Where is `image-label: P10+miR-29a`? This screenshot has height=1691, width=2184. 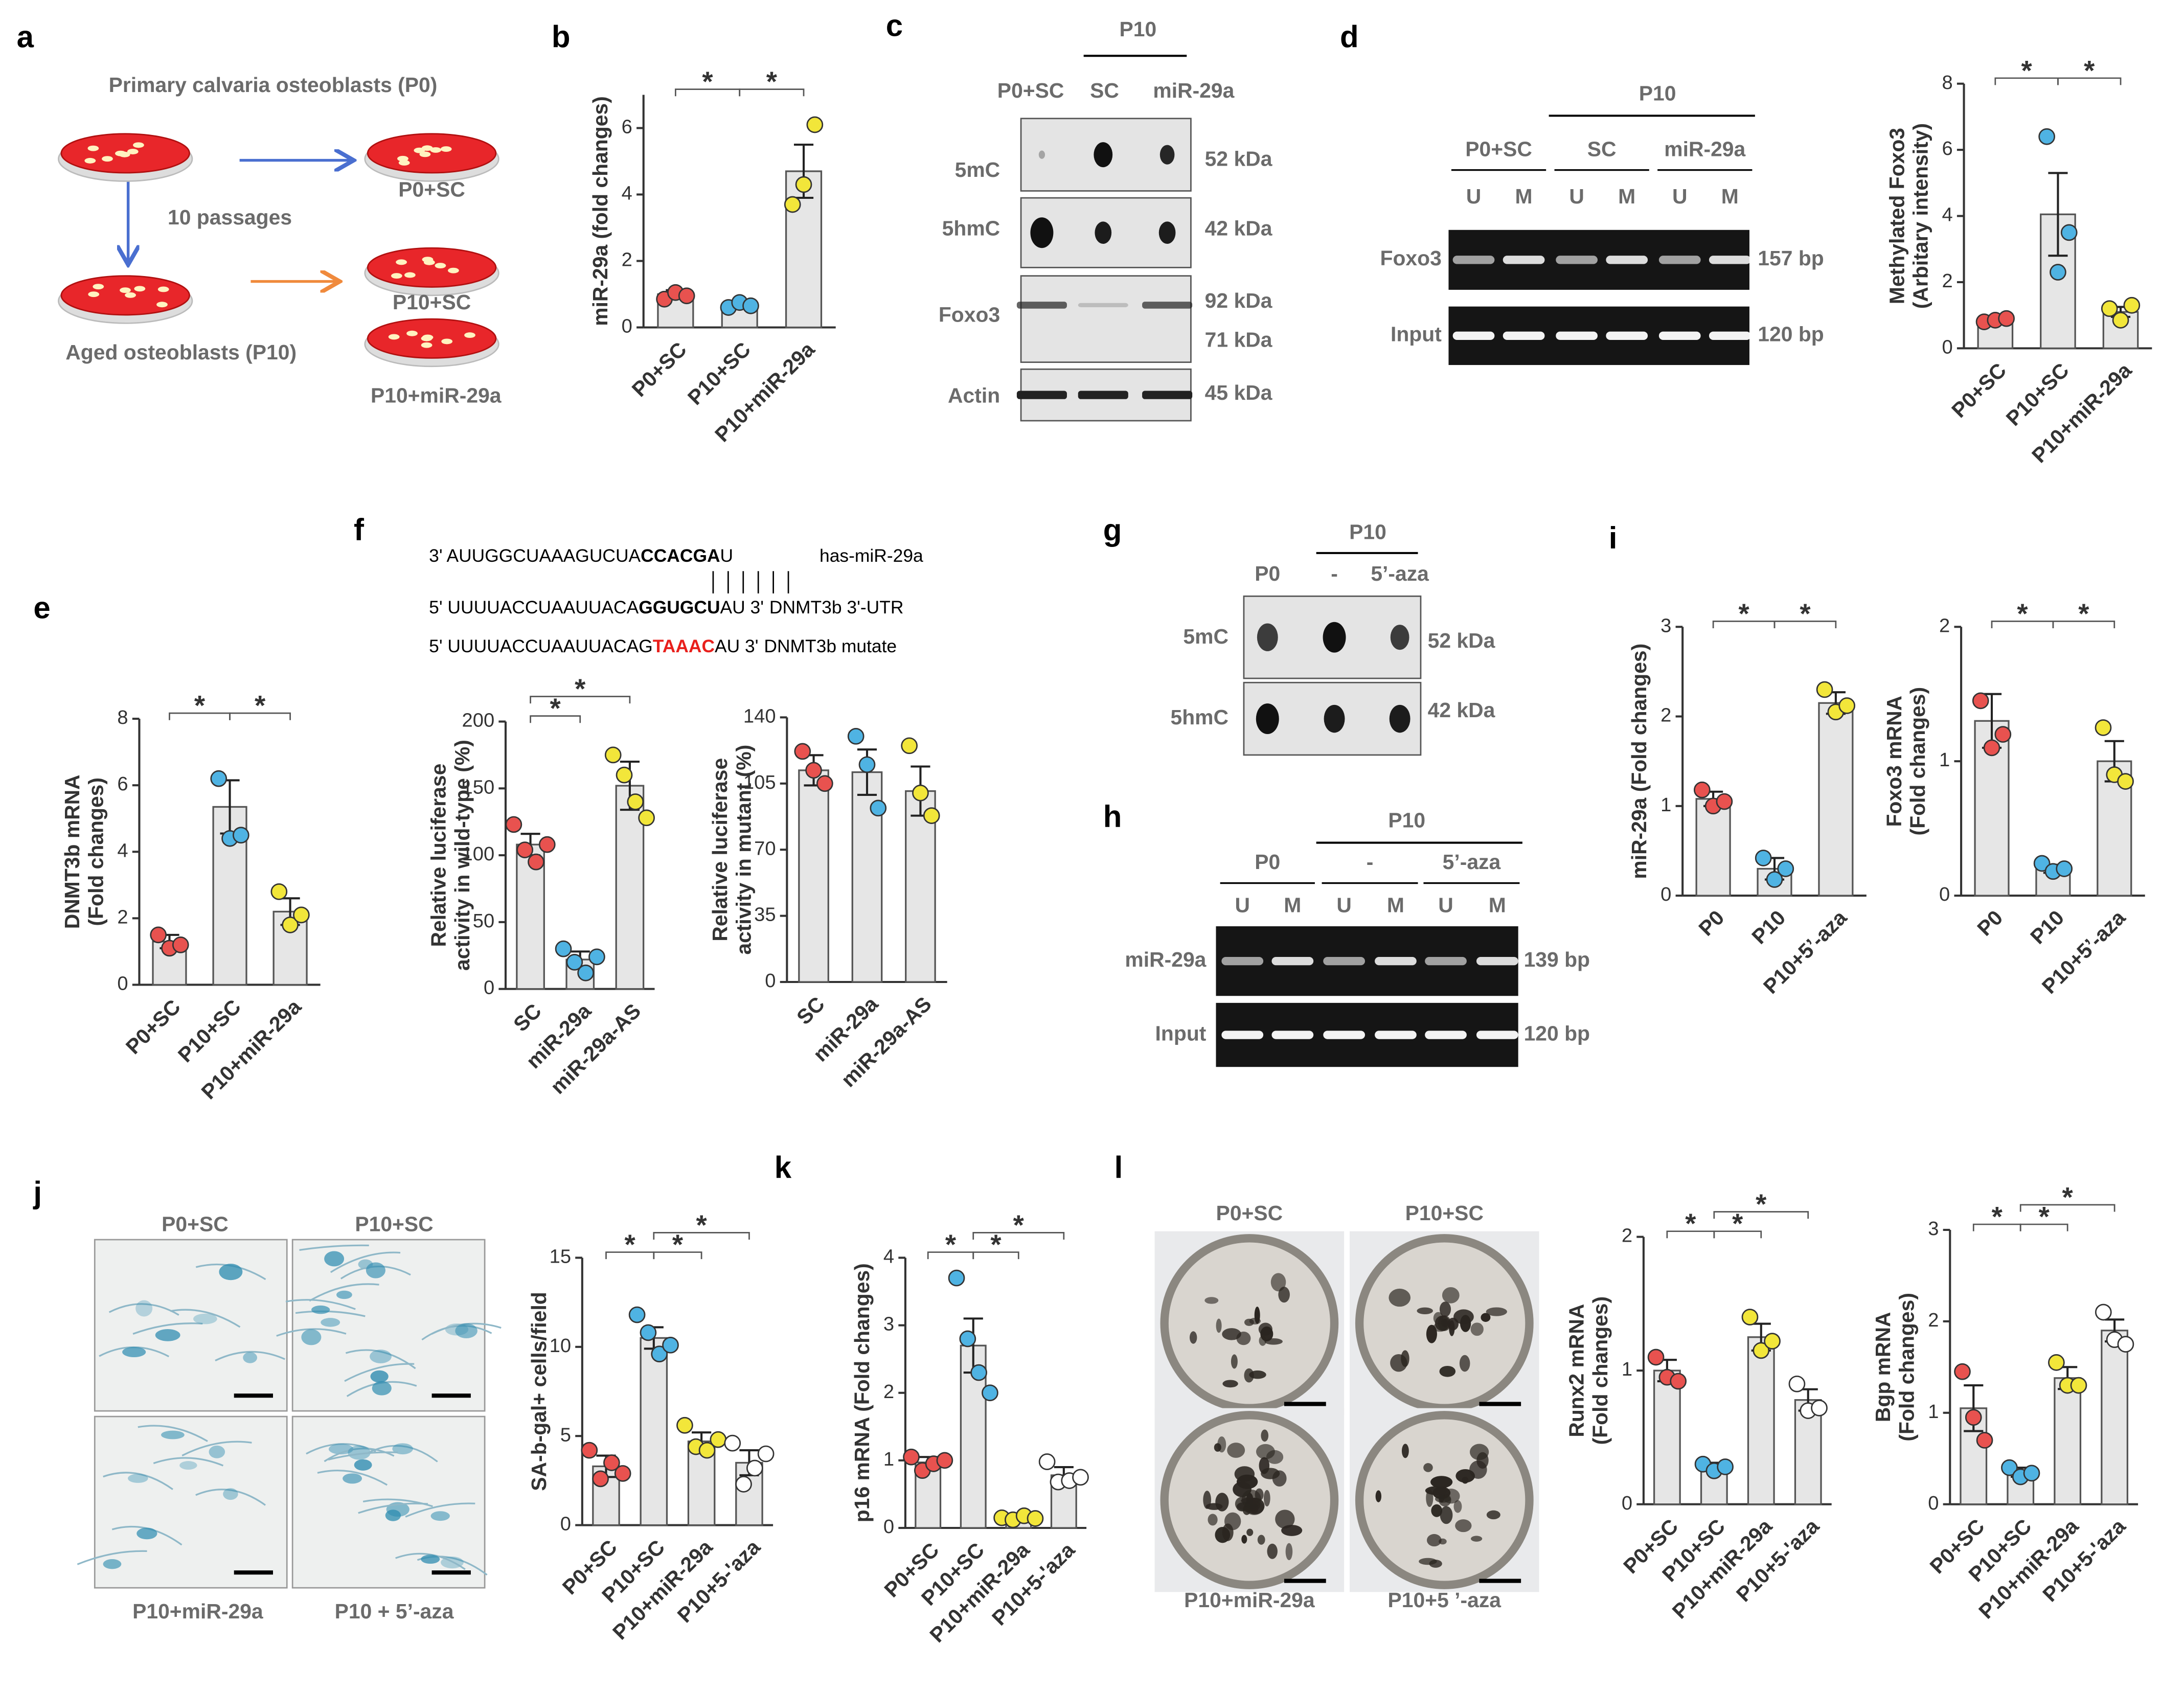
image-label: P10+miR-29a is located at coordinates (1249, 1600).